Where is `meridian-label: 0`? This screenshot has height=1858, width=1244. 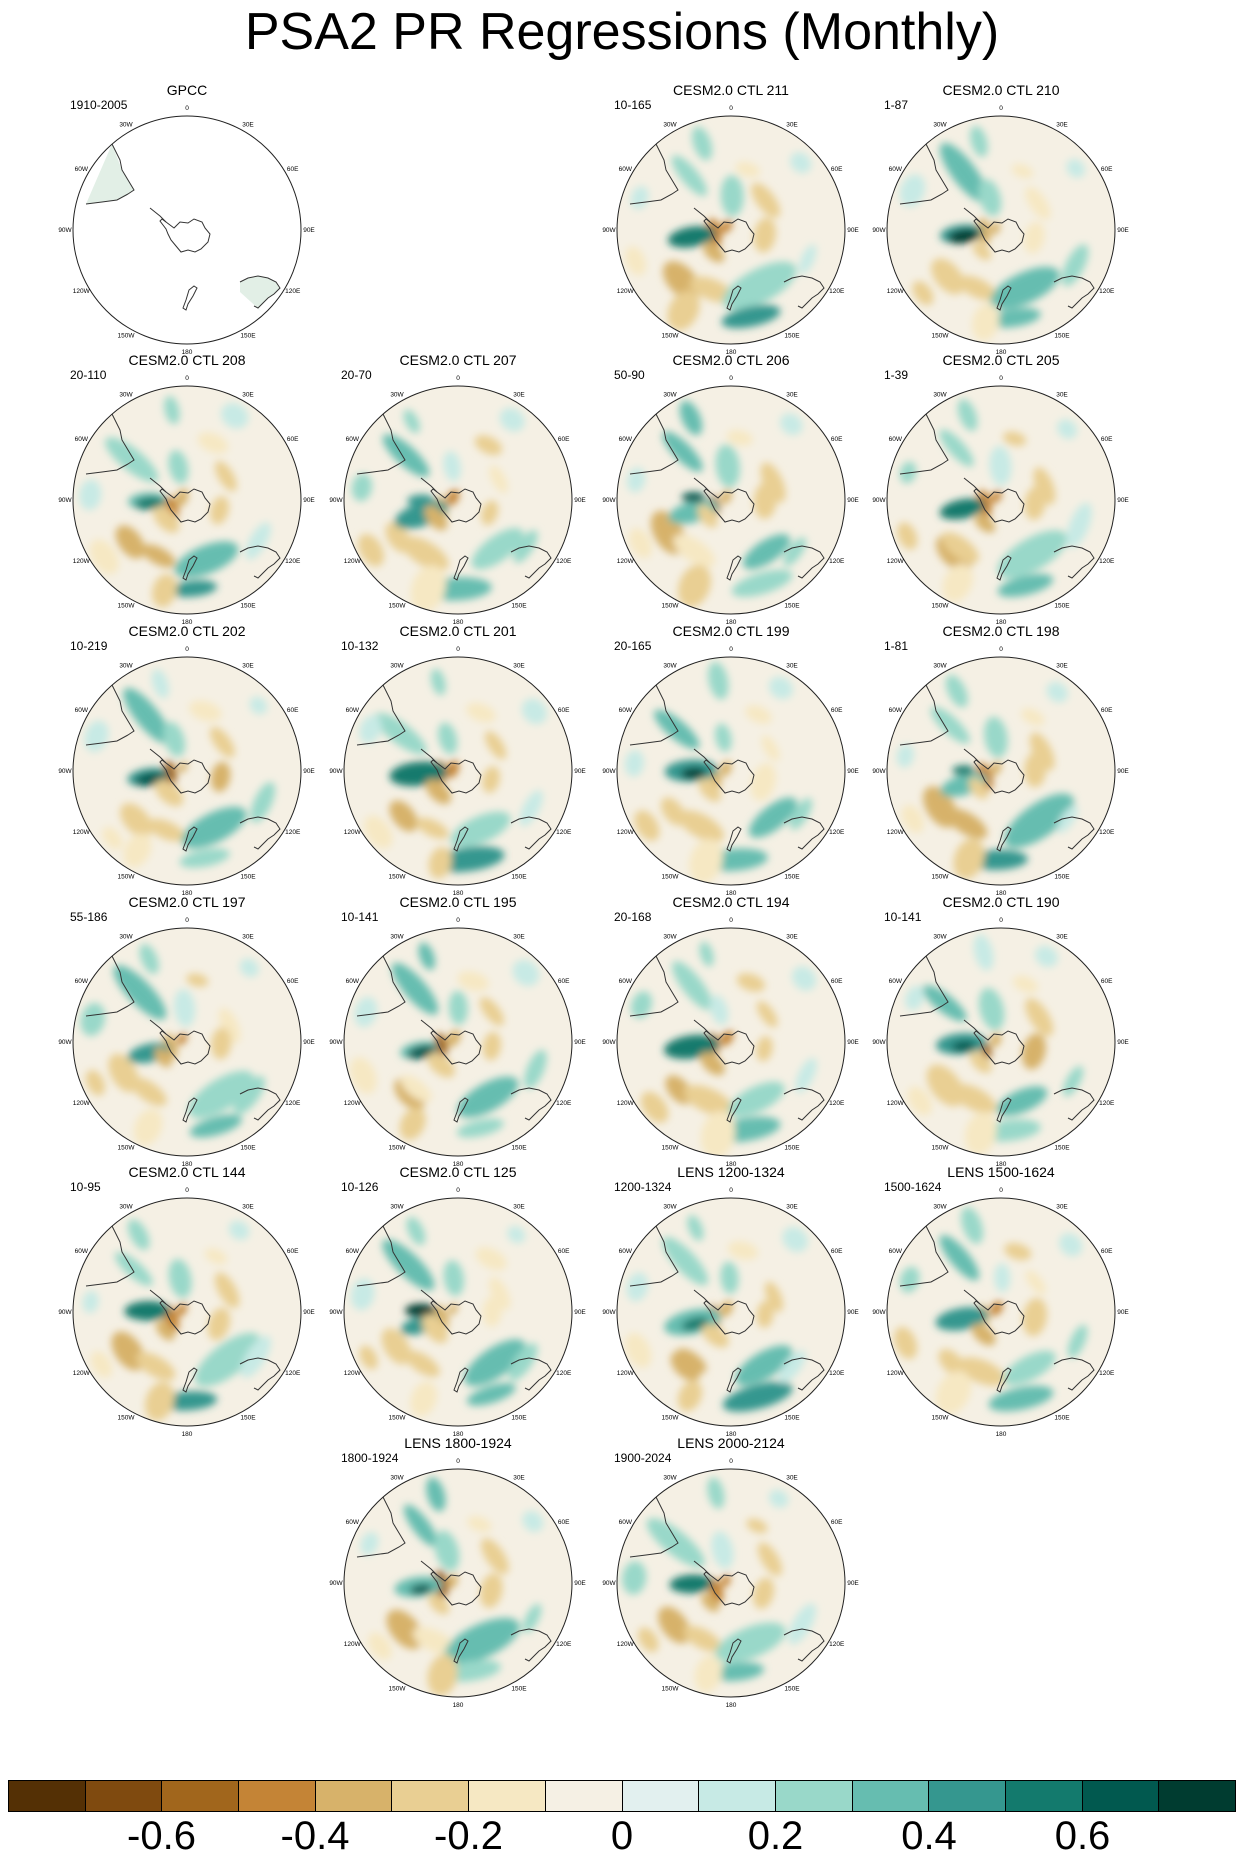
meridian-label: 0 is located at coordinates (458, 378).